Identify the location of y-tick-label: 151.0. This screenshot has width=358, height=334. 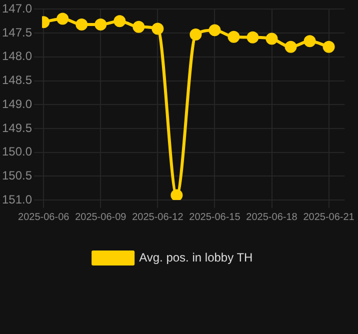
(17, 199).